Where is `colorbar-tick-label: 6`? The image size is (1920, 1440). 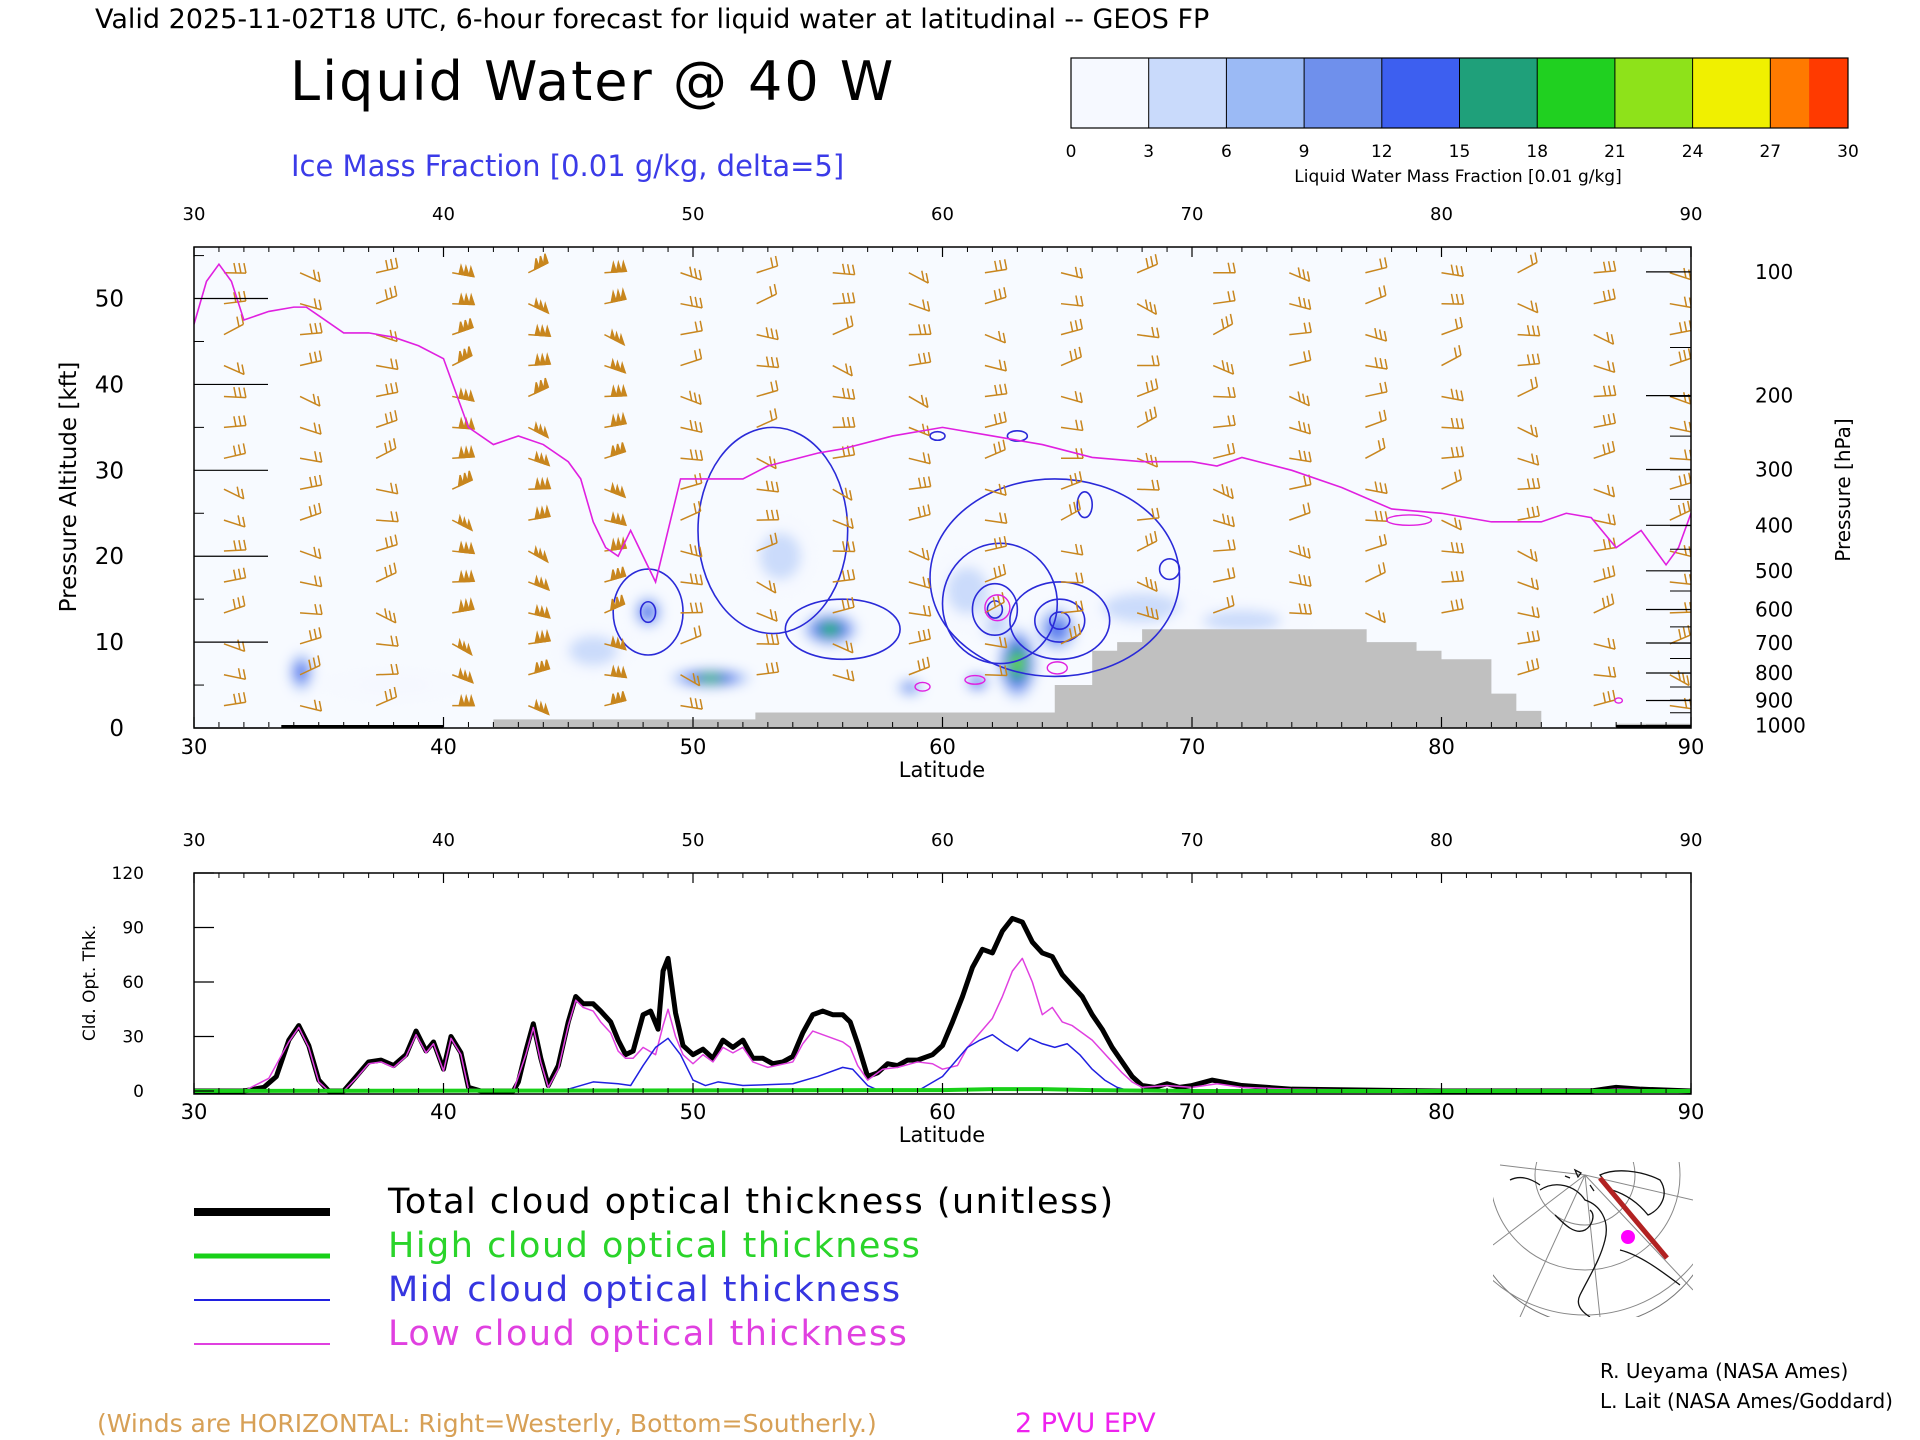 colorbar-tick-label: 6 is located at coordinates (1226, 152).